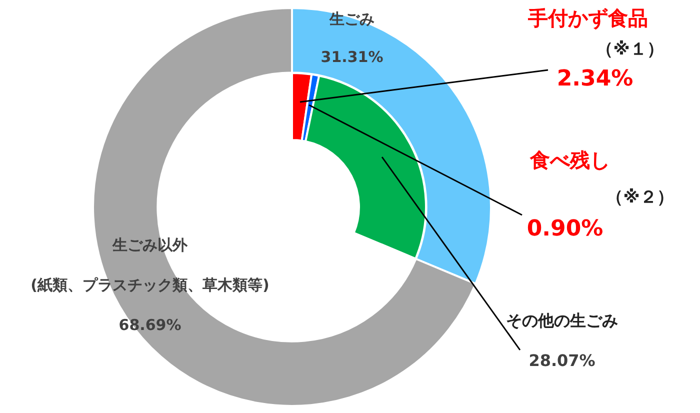 Image resolution: width=700 pixels, height=413 pixels. What do you see at coordinates (595, 79) in the screenshot?
I see `data-label: 2.34%` at bounding box center [595, 79].